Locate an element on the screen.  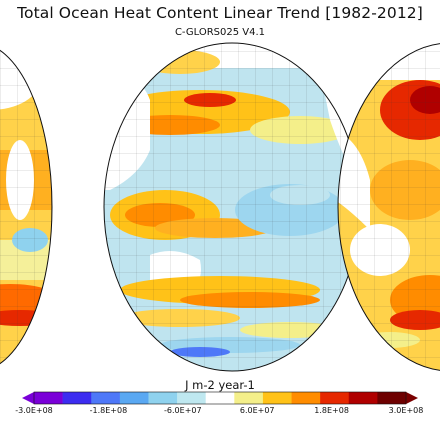
colorbar-tick-label: 3.0E+08 is located at coordinates (406, 410).